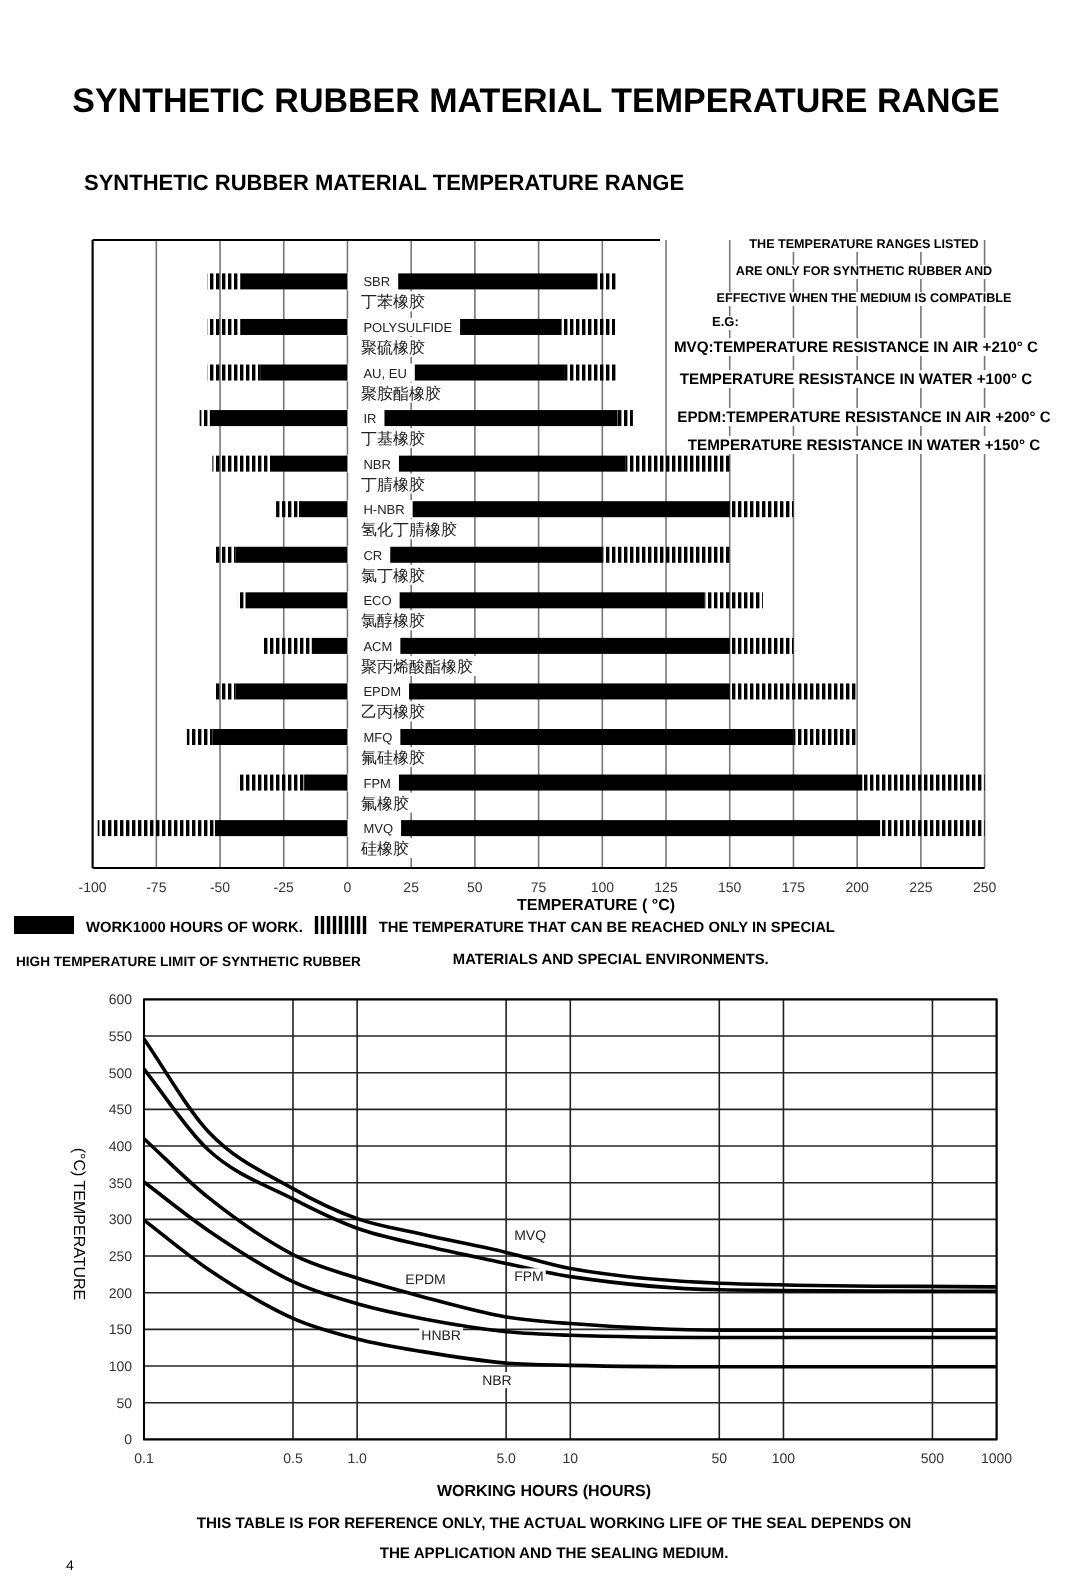  Describe the element at coordinates (544, 1491) in the screenshot. I see `x-axis-title: WORKING HOURS (HOURS)` at that location.